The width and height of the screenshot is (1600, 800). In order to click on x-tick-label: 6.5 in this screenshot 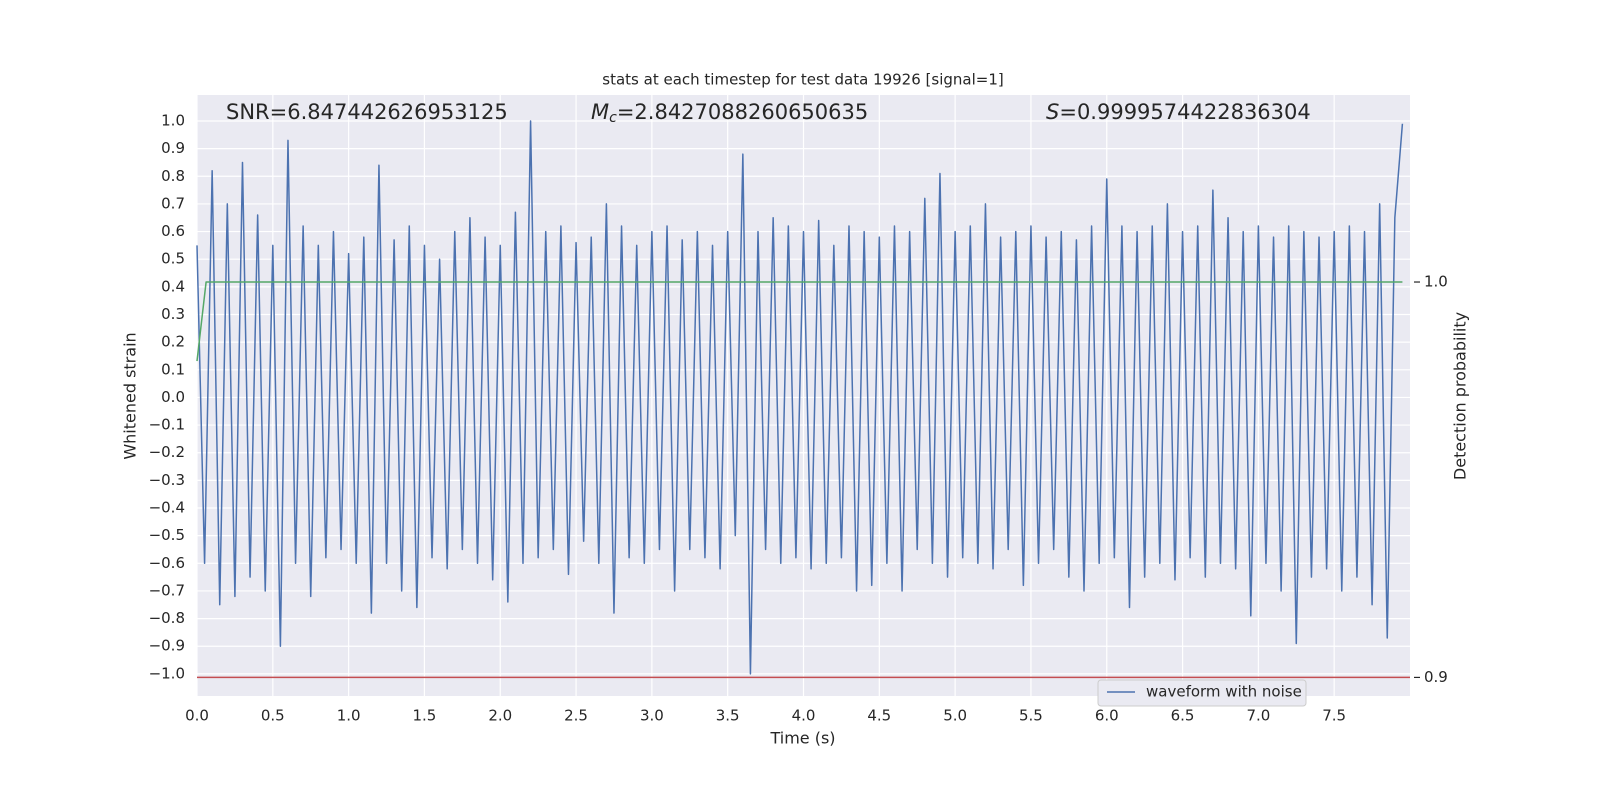, I will do `click(1183, 716)`.